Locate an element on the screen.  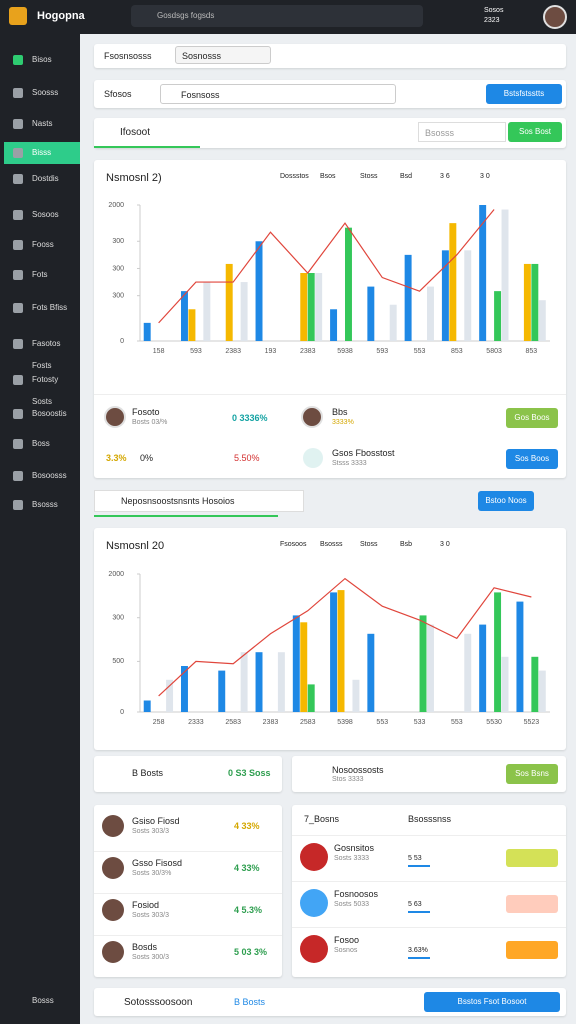
select: Neposnsoostsnsnts Hosoios is located at coordinates (199, 501).